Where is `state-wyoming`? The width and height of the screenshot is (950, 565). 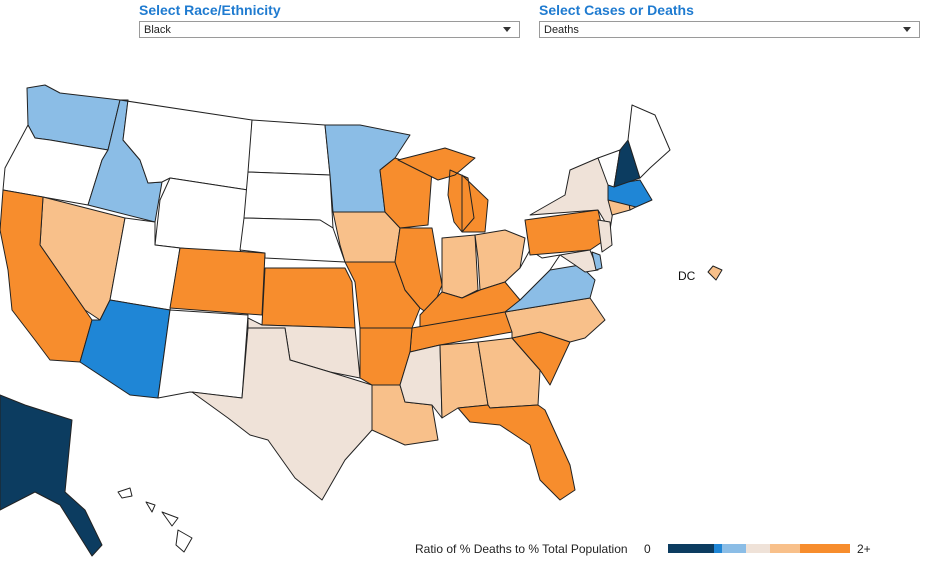
state-wyoming is located at coordinates (201, 216).